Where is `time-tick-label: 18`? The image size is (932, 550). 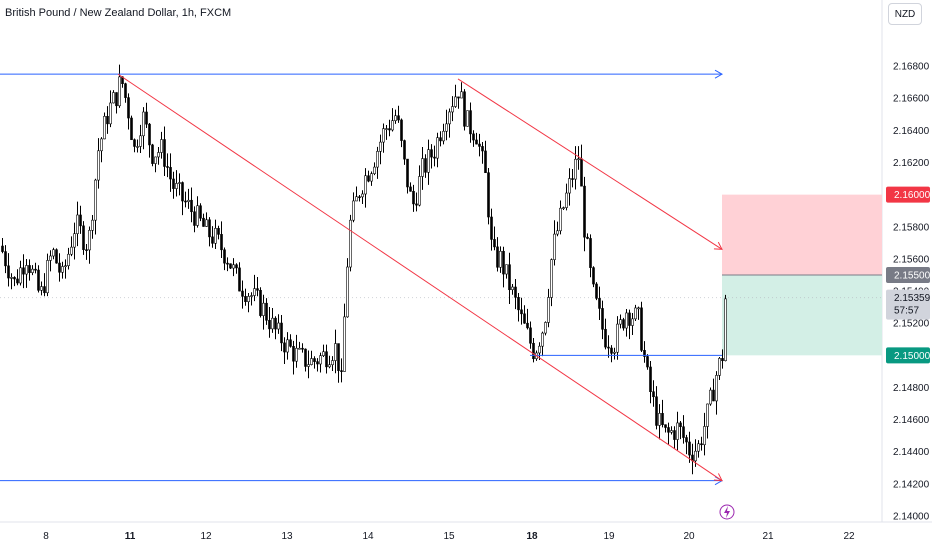
time-tick-label: 18 is located at coordinates (532, 536).